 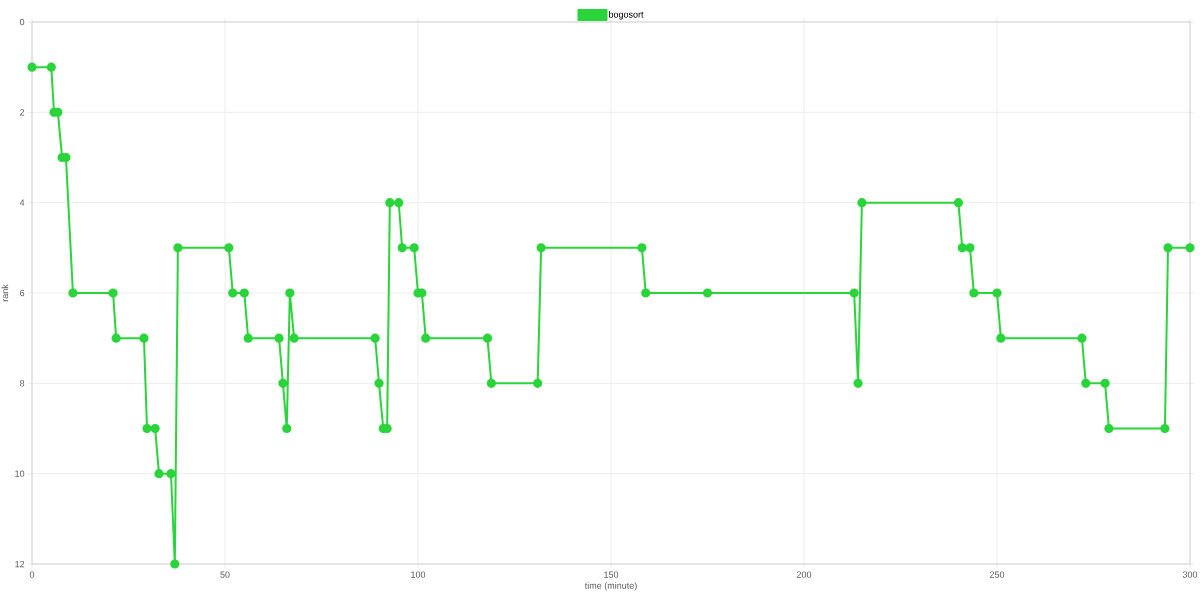 What do you see at coordinates (997, 574) in the screenshot?
I see `x-tick-label: 250` at bounding box center [997, 574].